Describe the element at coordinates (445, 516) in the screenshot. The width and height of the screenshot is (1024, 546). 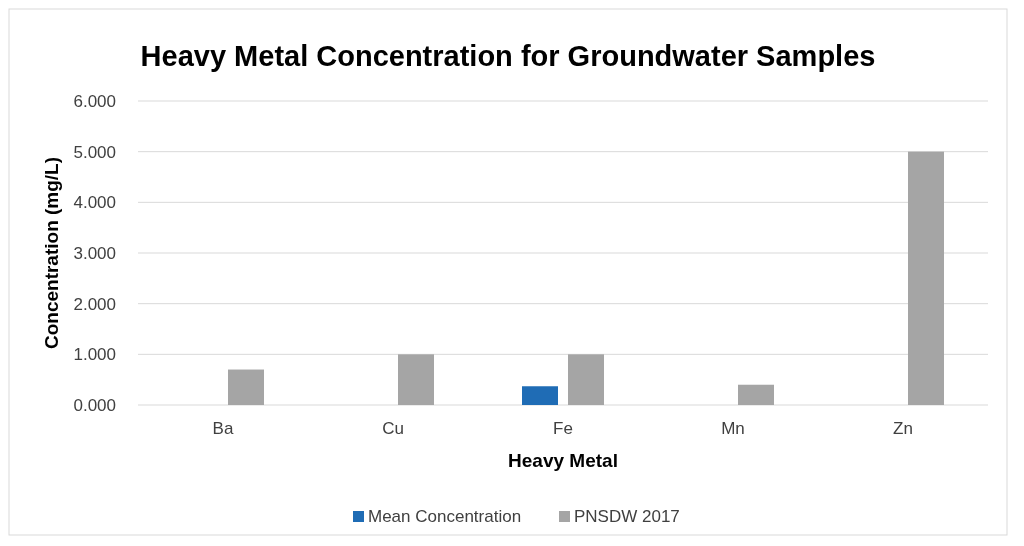
I see `legend-label: Mean Concentration` at that location.